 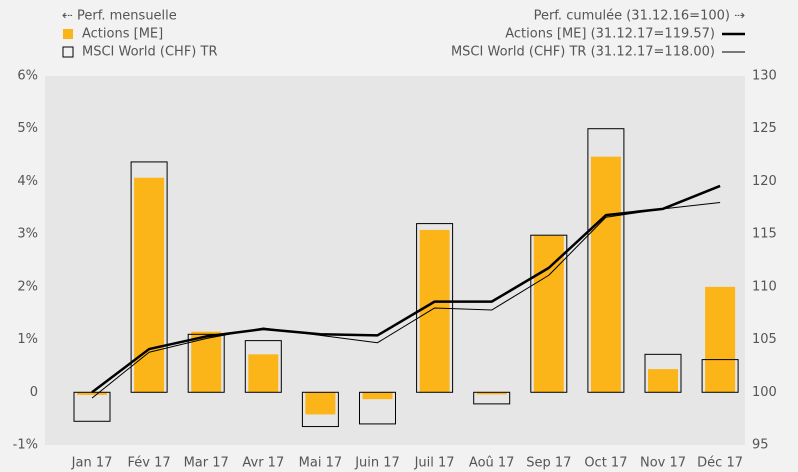 What do you see at coordinates (27, 128) in the screenshot?
I see `y-tick-label: 5%` at bounding box center [27, 128].